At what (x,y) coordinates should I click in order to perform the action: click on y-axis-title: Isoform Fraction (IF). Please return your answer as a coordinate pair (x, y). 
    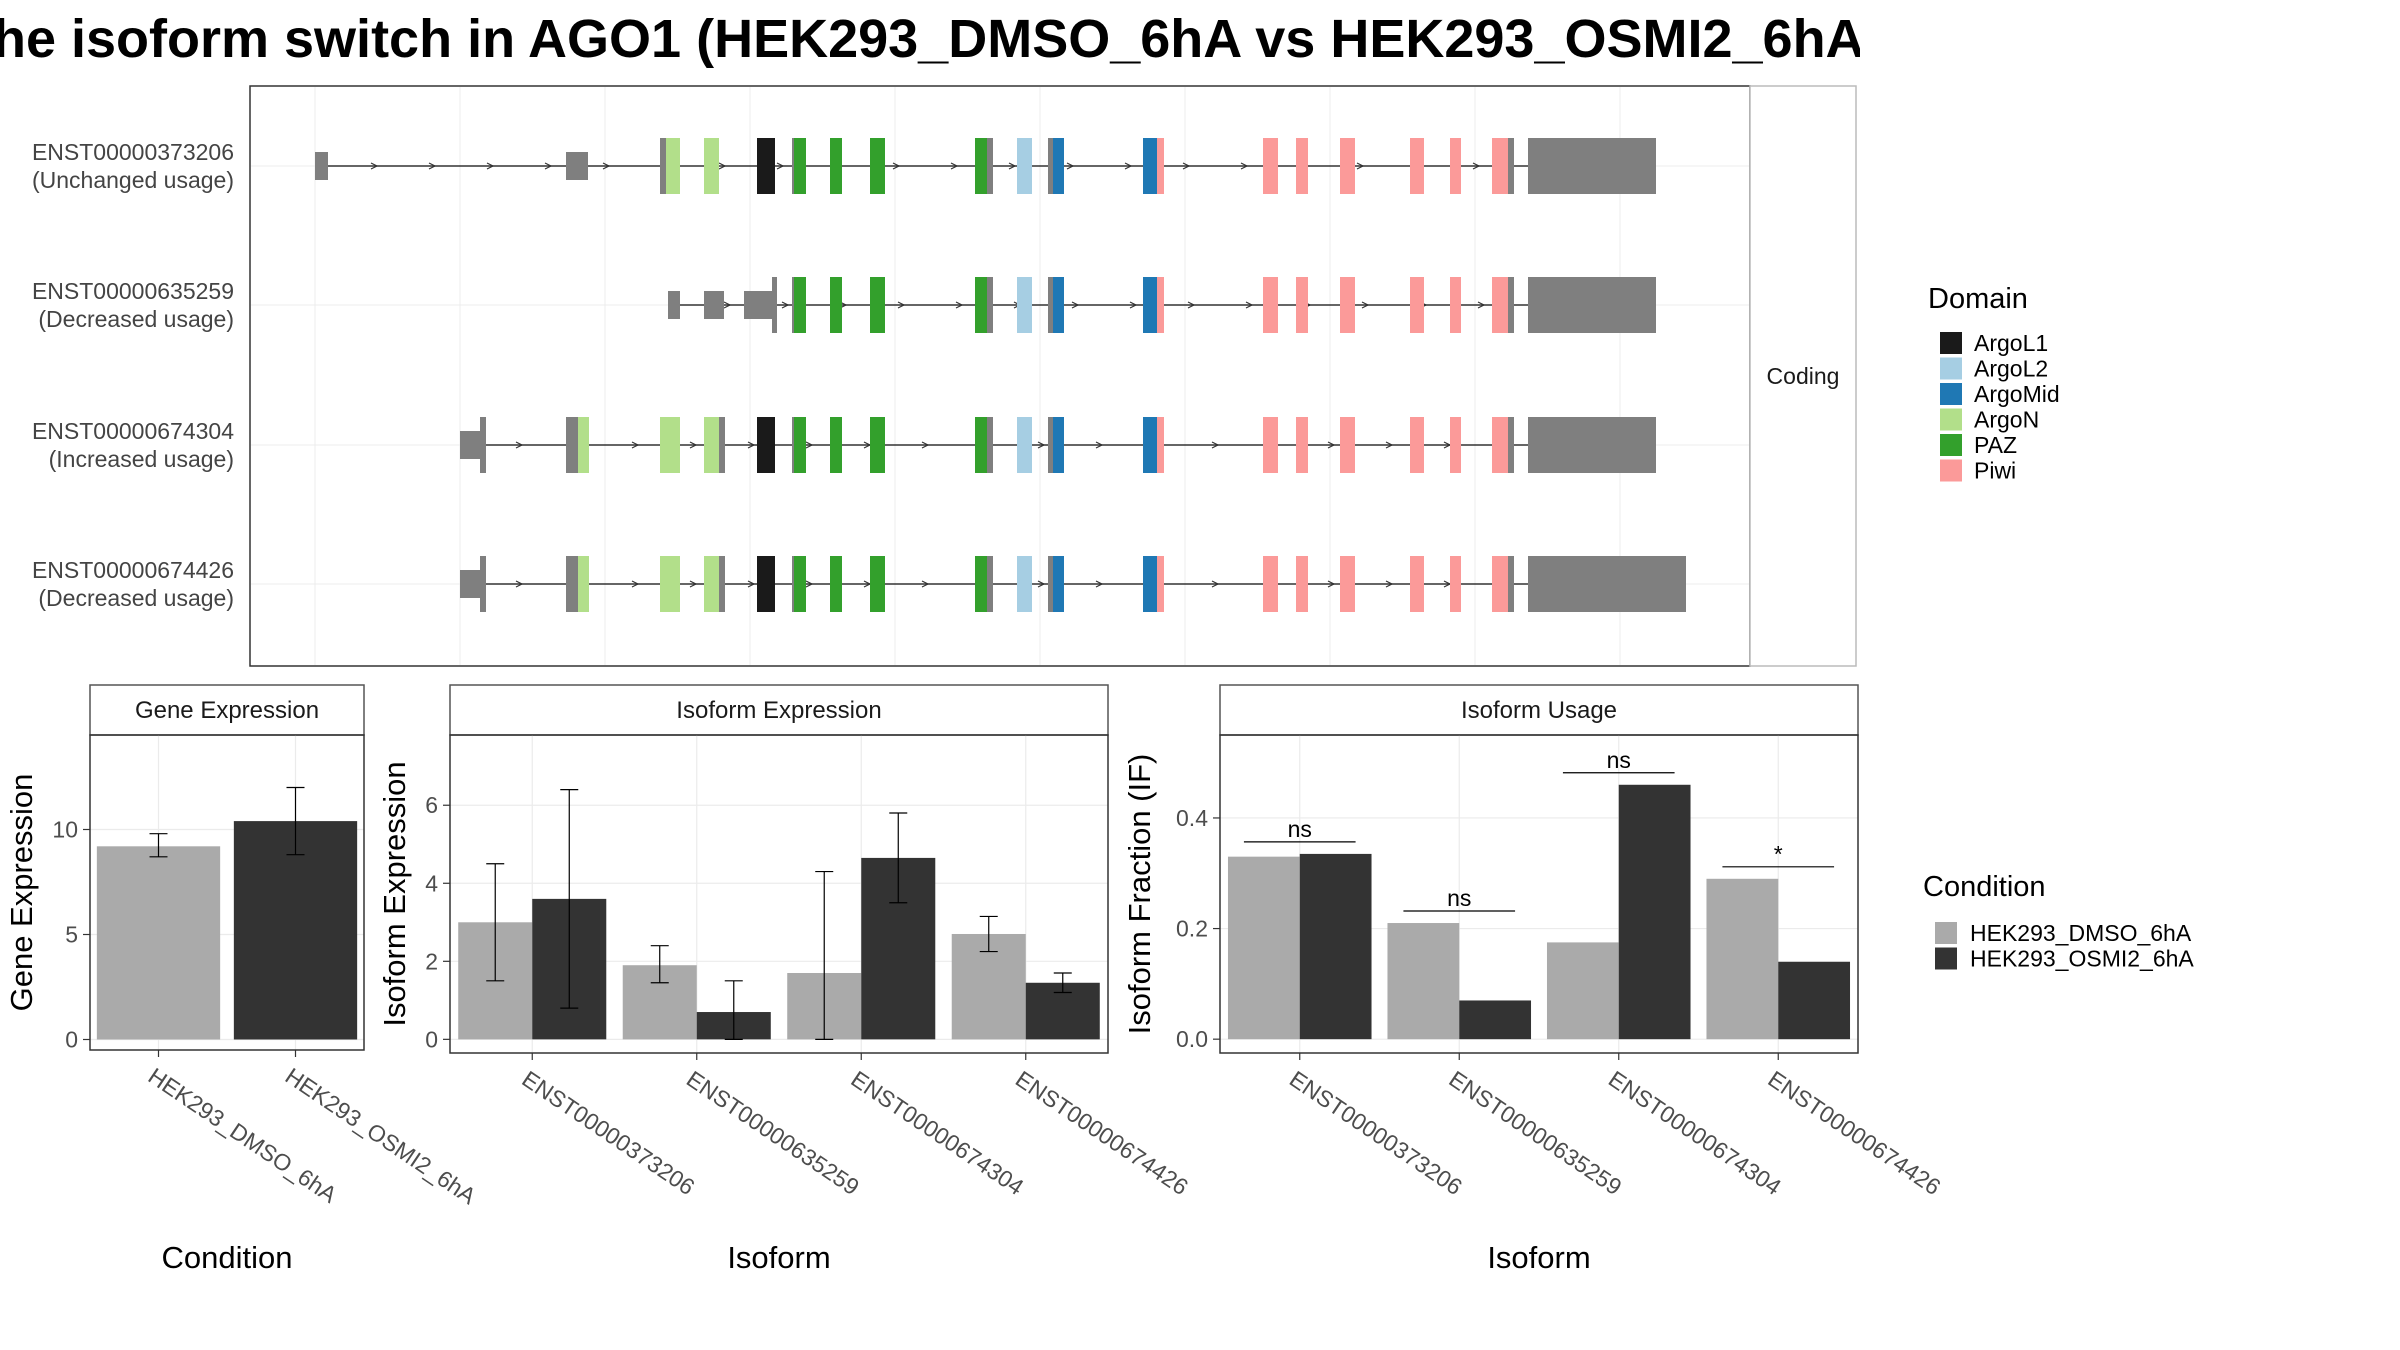
    Looking at the image, I should click on (1139, 894).